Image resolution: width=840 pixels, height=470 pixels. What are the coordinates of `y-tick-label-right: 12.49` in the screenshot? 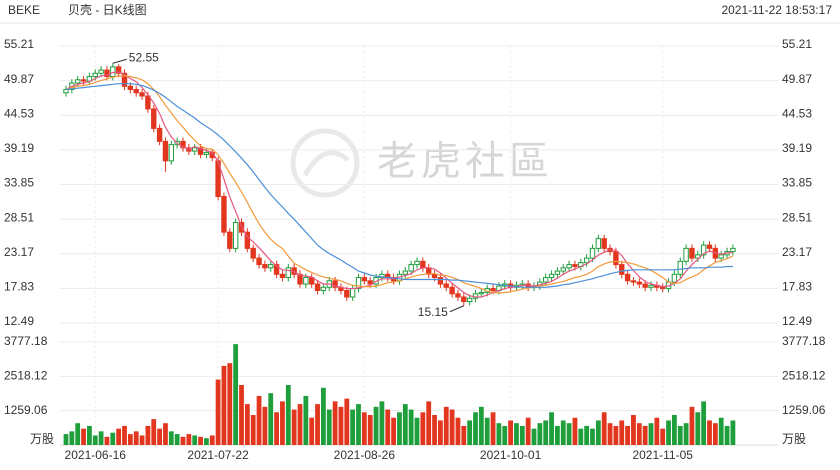 It's located at (797, 321).